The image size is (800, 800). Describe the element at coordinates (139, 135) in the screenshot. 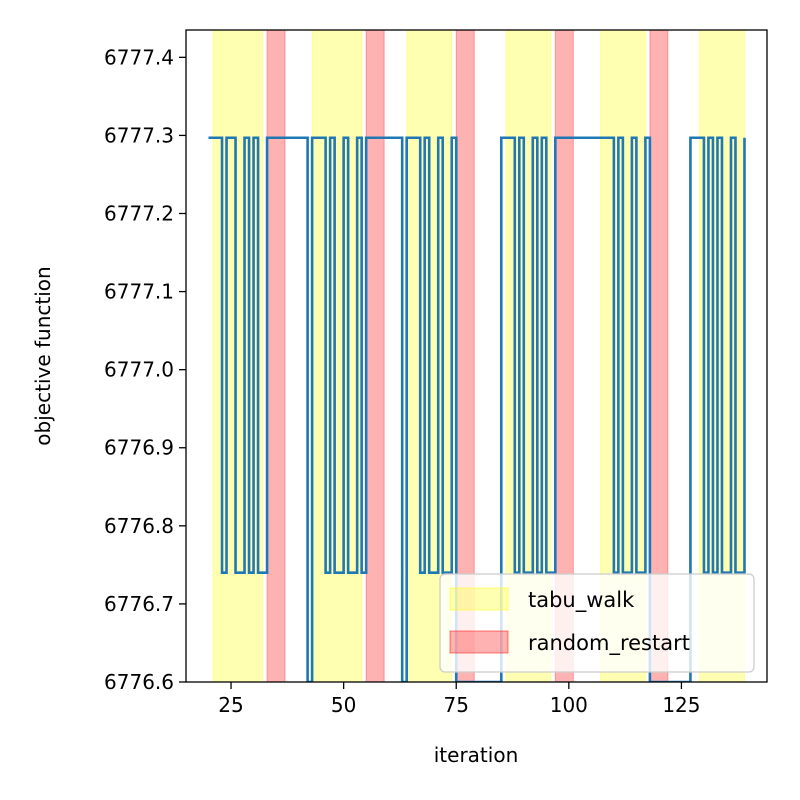

I see `y-tick-label: 6777.3` at that location.